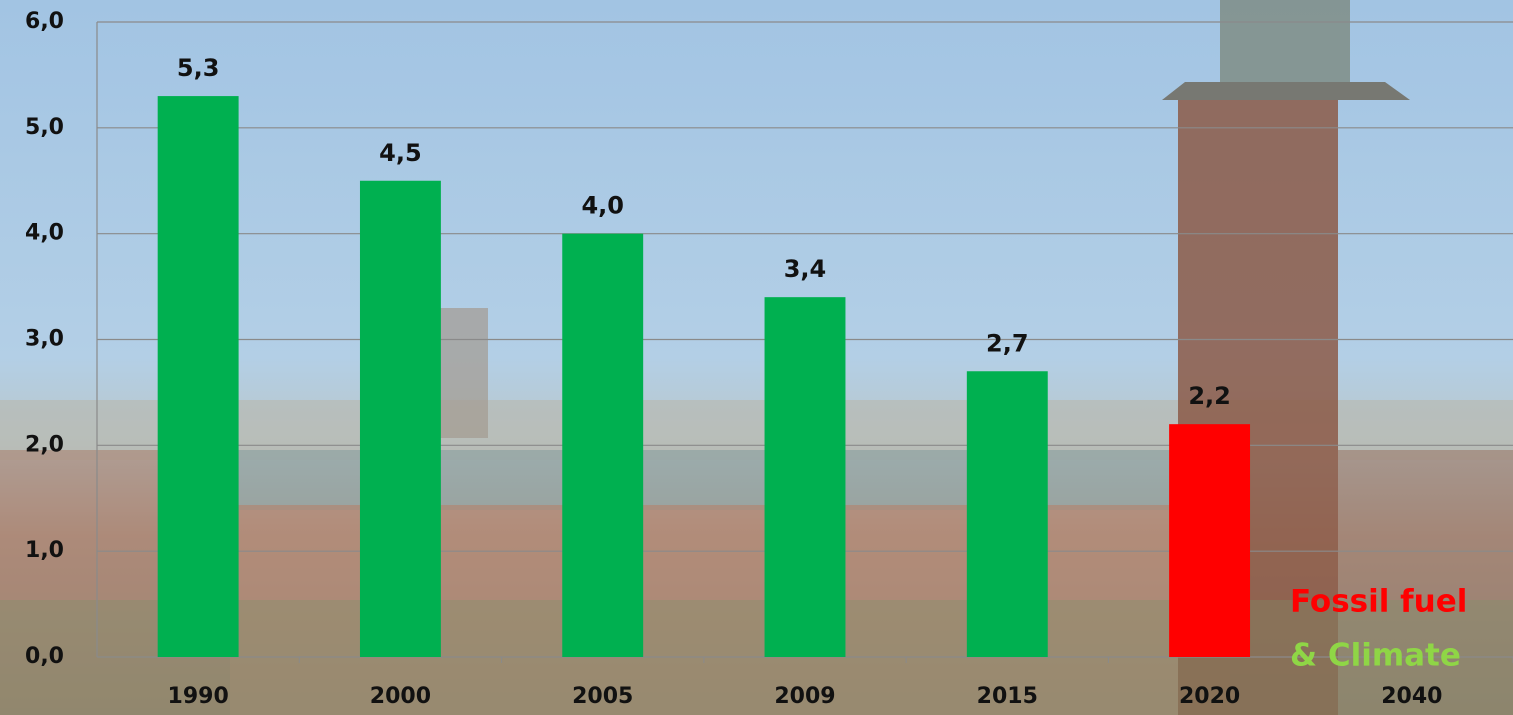 The width and height of the screenshot is (1513, 715). What do you see at coordinates (198, 68) in the screenshot?
I see `value-label: 5,3` at bounding box center [198, 68].